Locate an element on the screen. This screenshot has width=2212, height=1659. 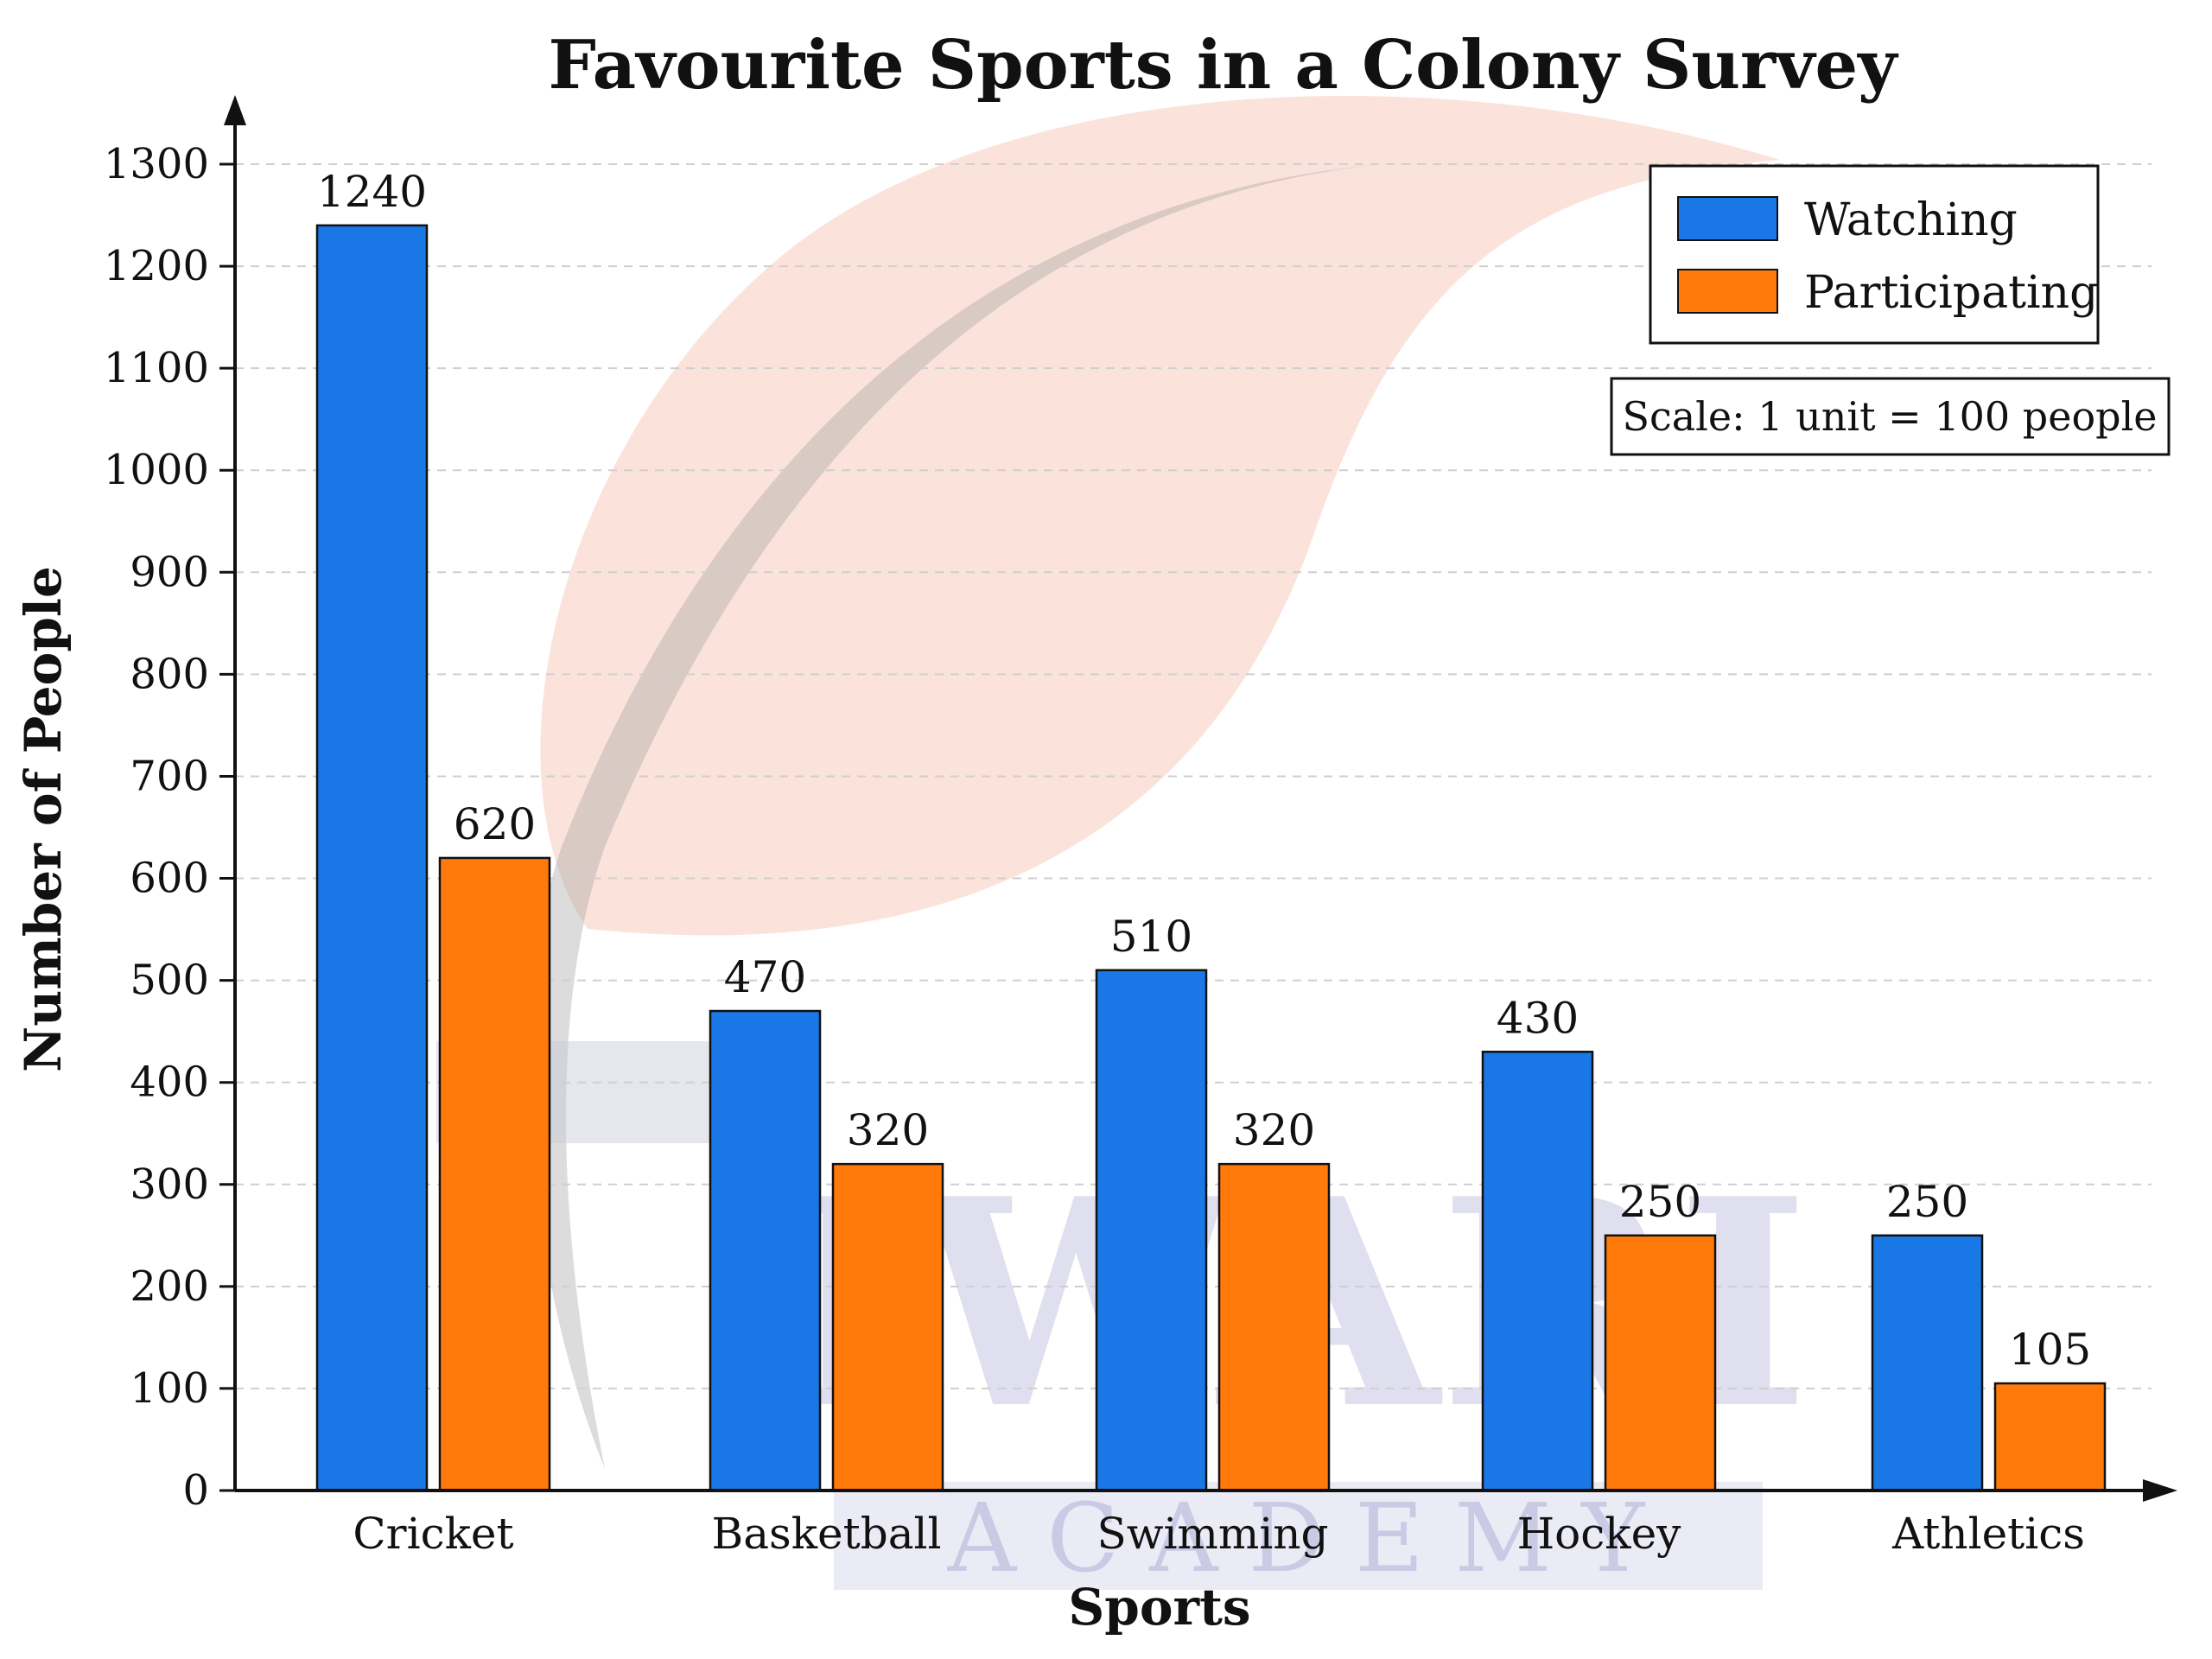
bar-basketball-participating is located at coordinates (887, 1327).